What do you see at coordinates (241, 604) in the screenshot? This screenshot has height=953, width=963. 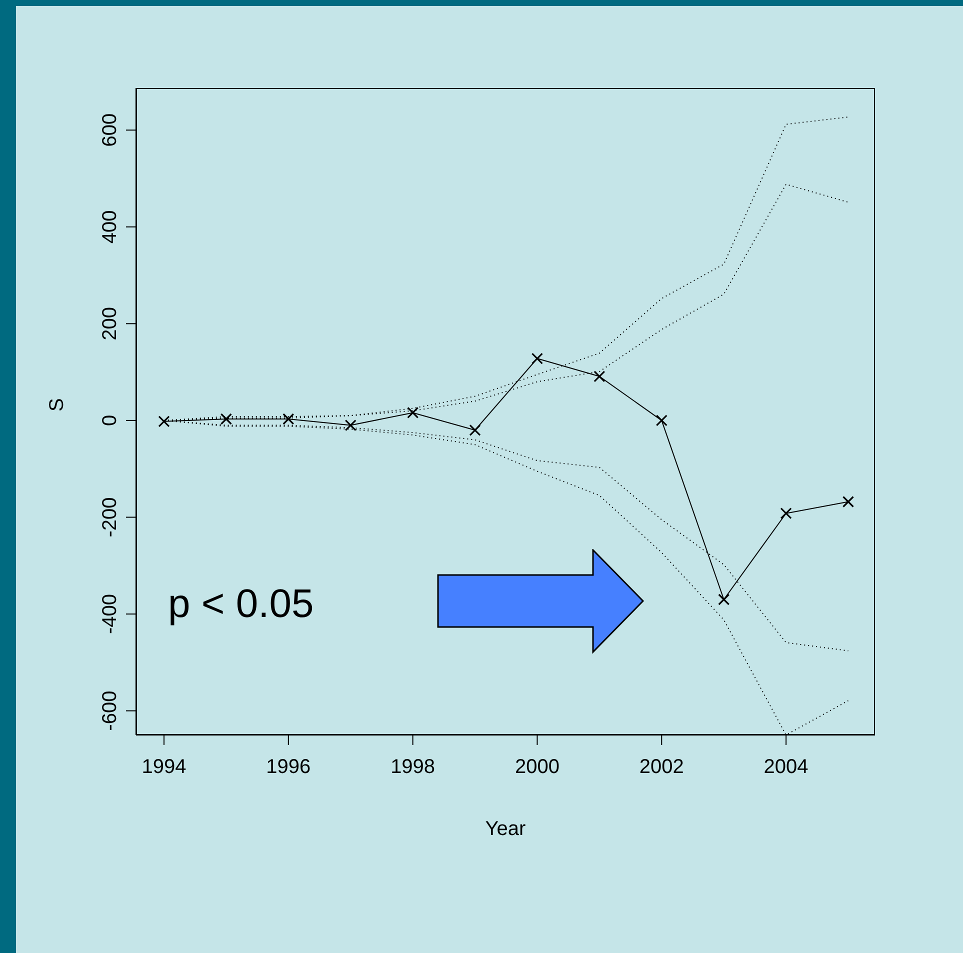 I see `annotation: p < 0.05` at bounding box center [241, 604].